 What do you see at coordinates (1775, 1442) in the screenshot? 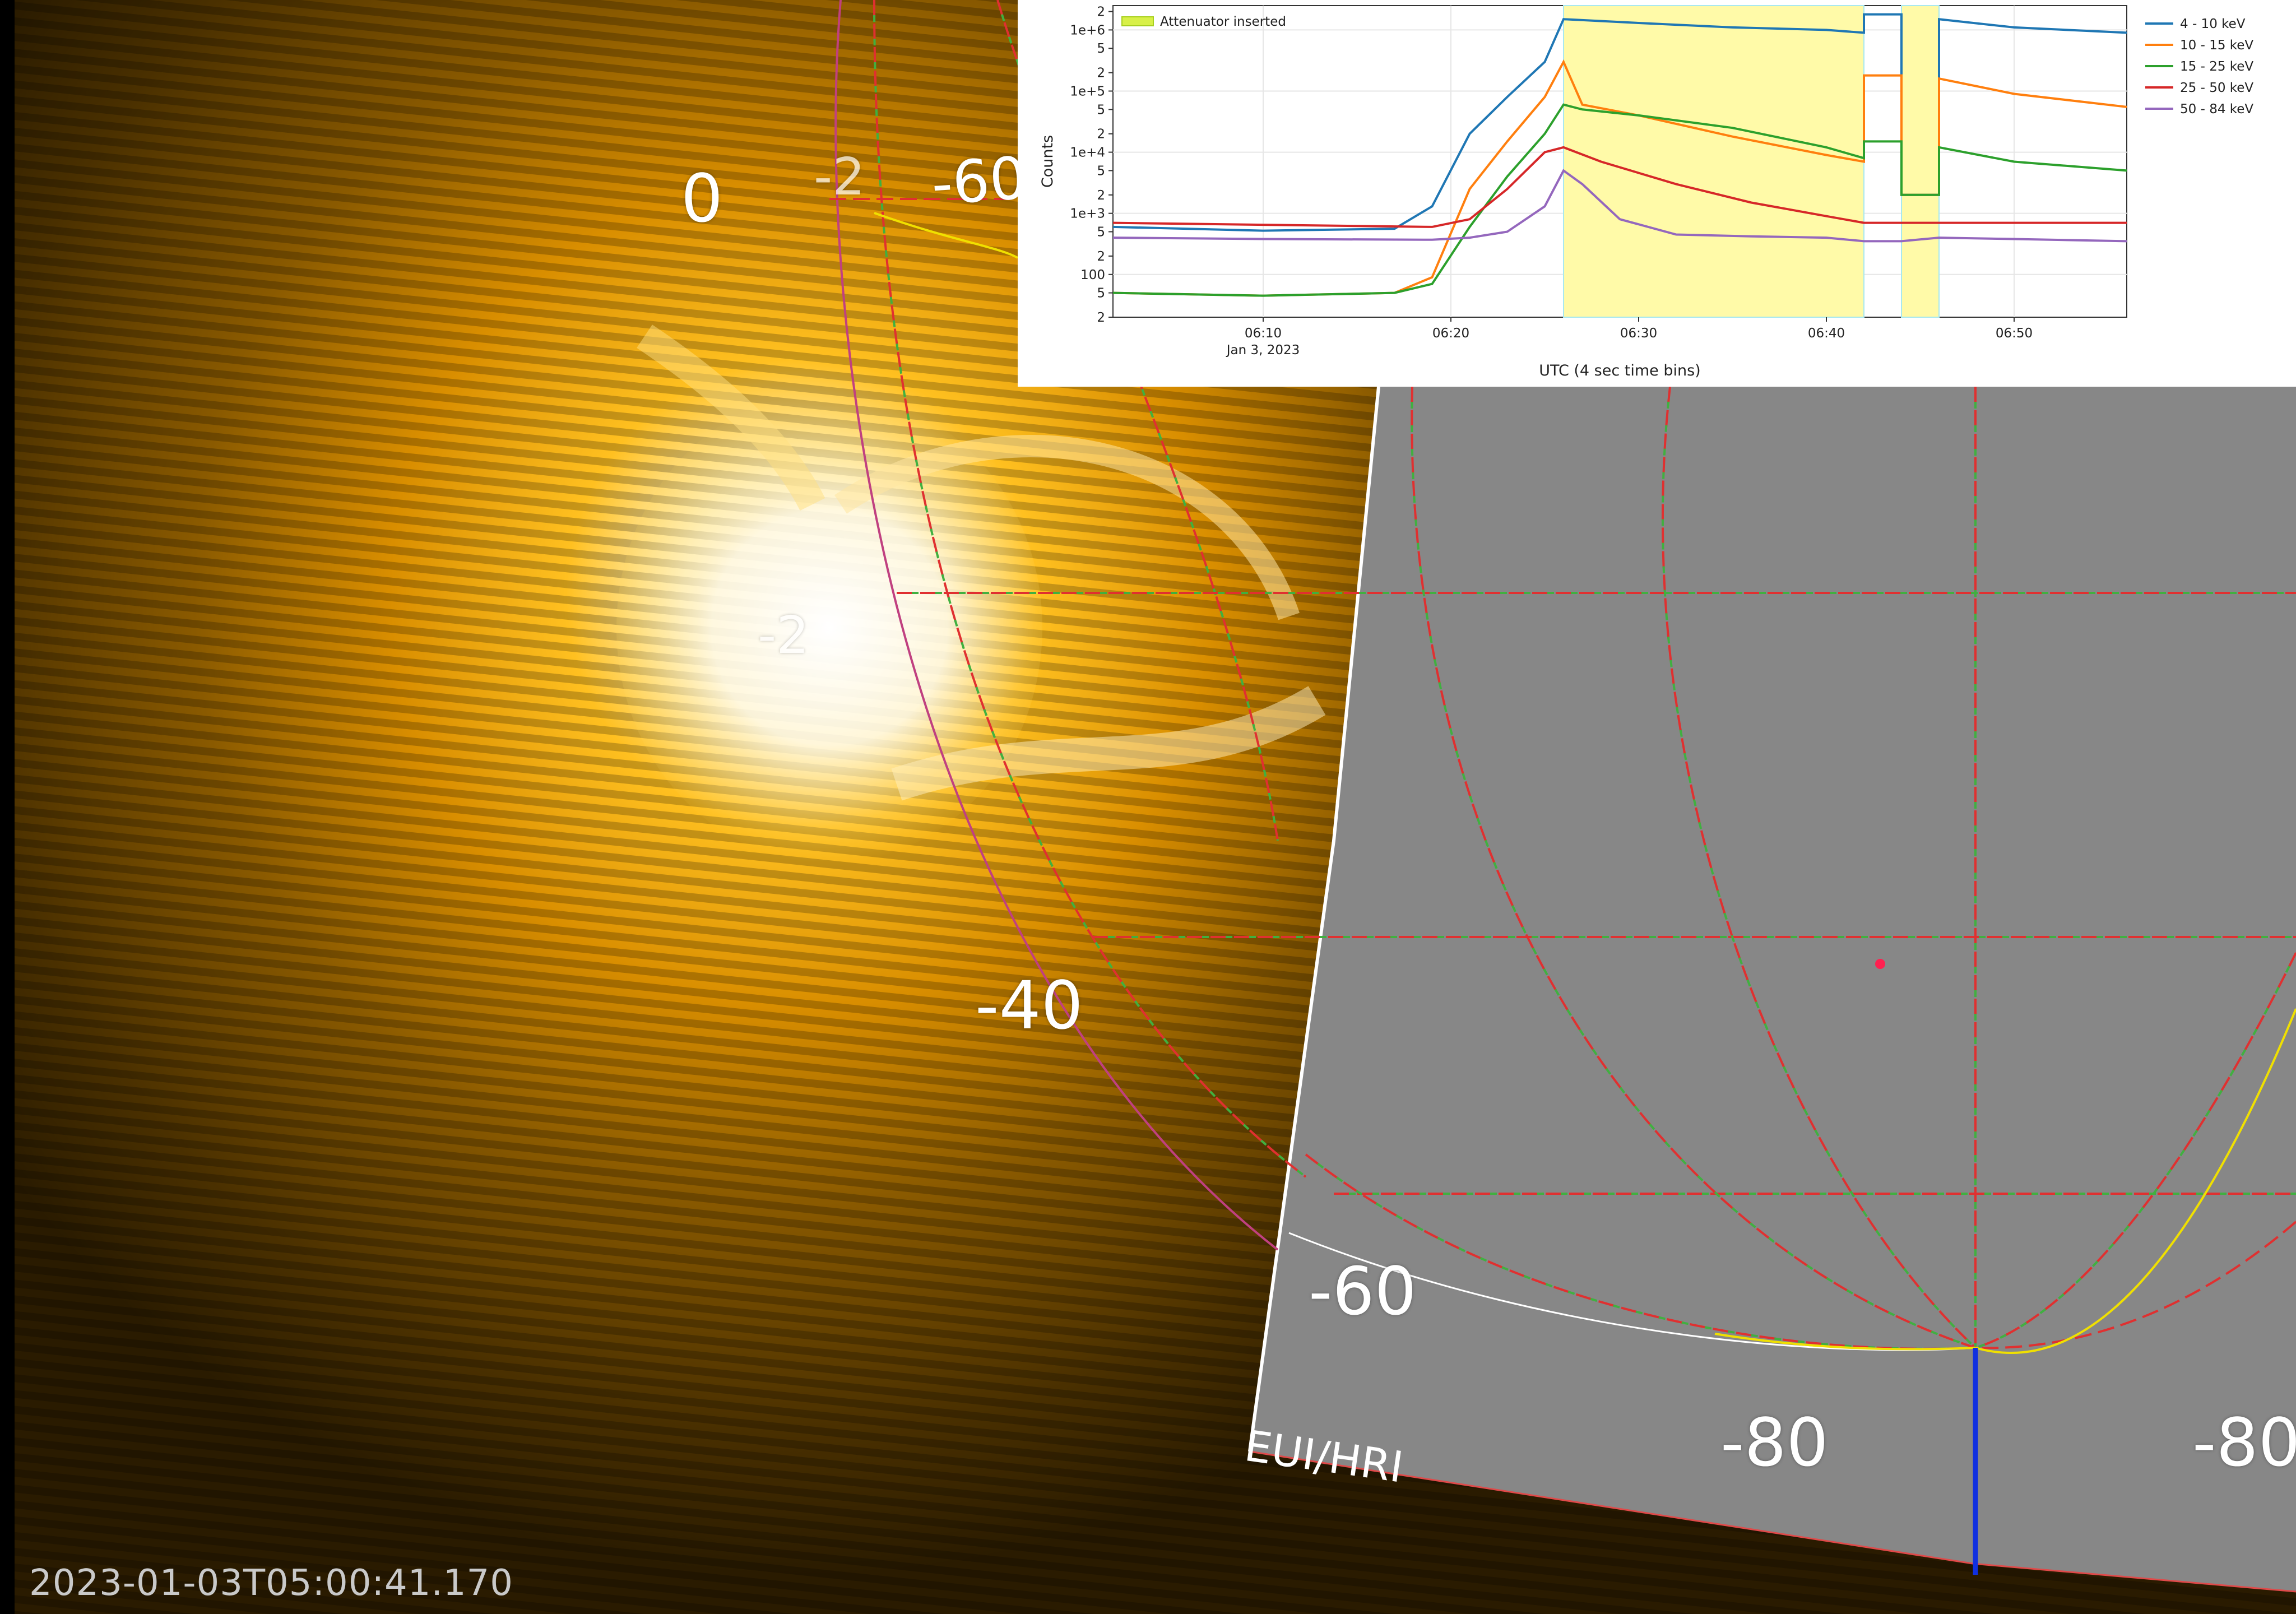
I see `grid-label-lat-minus-80-left: -80` at bounding box center [1775, 1442].